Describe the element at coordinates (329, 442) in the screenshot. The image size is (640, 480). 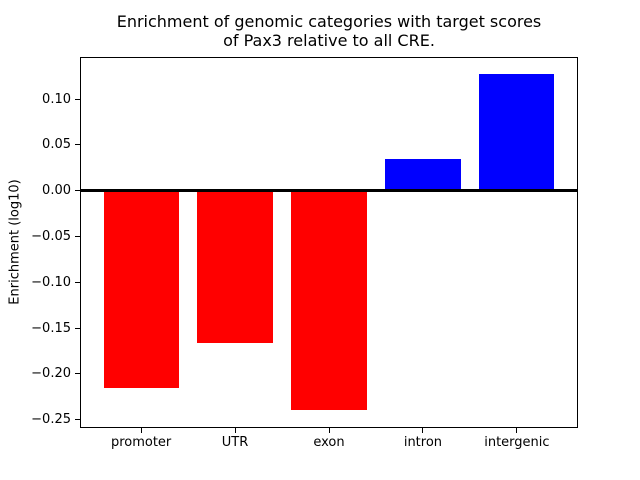
I see `x-tick-label-exon: exon` at that location.